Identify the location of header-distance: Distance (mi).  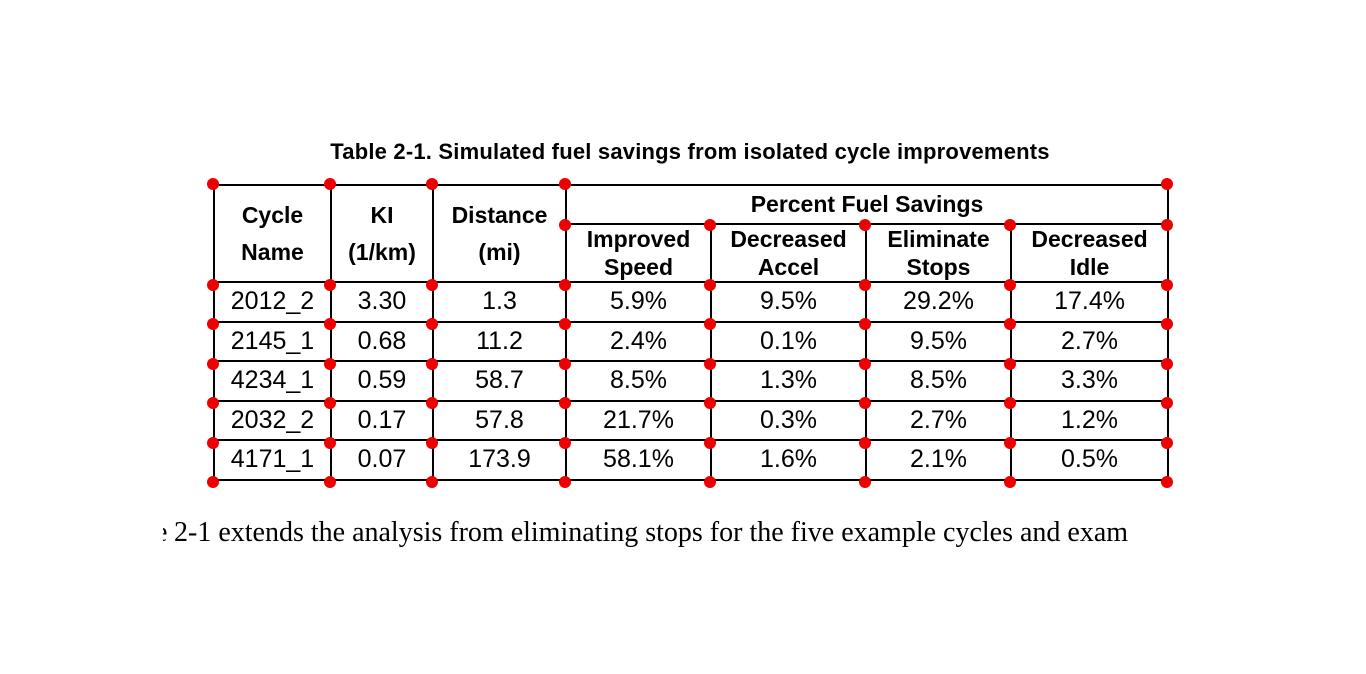
(499, 233).